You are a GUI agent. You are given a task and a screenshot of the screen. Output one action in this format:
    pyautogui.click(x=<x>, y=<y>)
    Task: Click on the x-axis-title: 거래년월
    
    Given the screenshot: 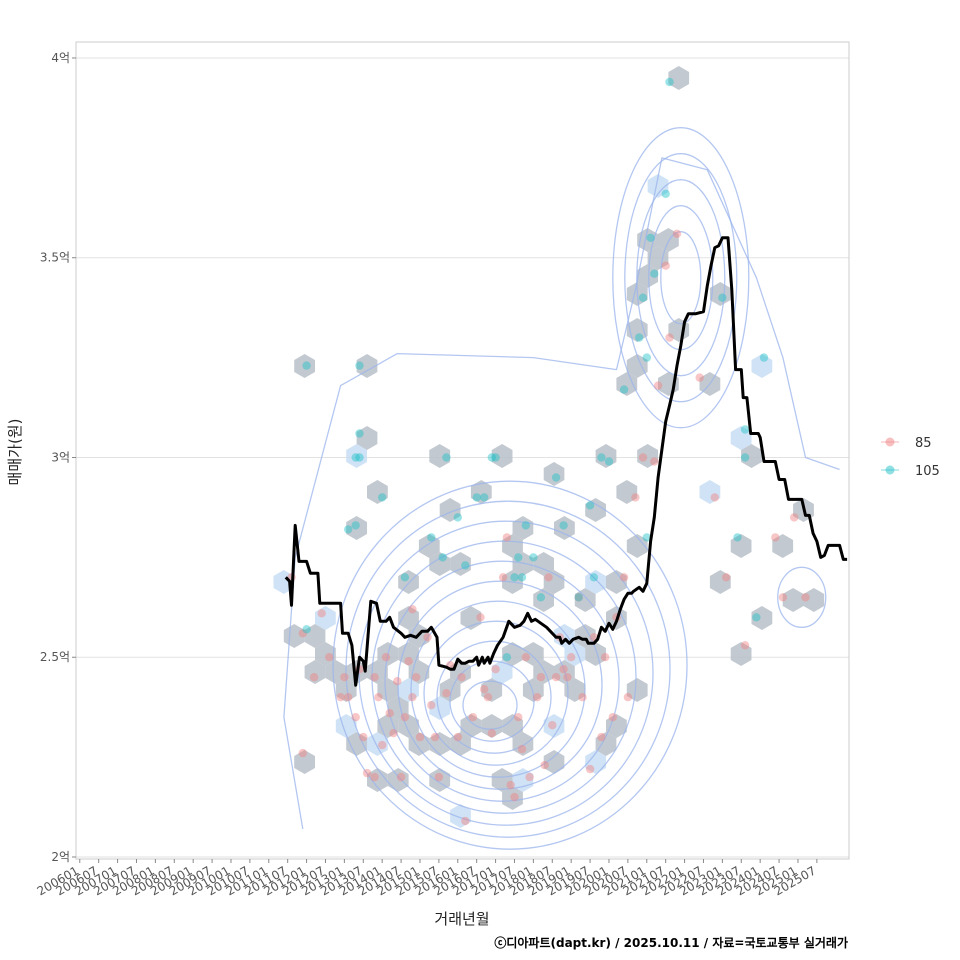 What is the action you would take?
    pyautogui.click(x=461, y=919)
    